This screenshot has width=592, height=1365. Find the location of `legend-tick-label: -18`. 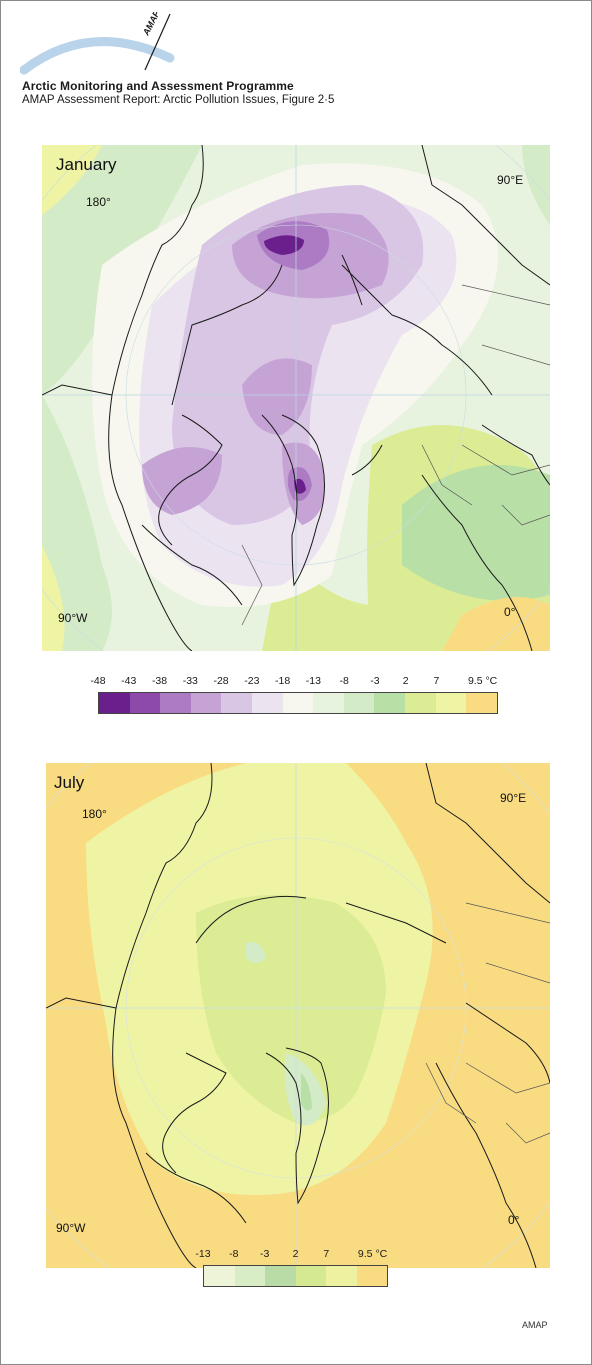

legend-tick-label: -18 is located at coordinates (283, 681).